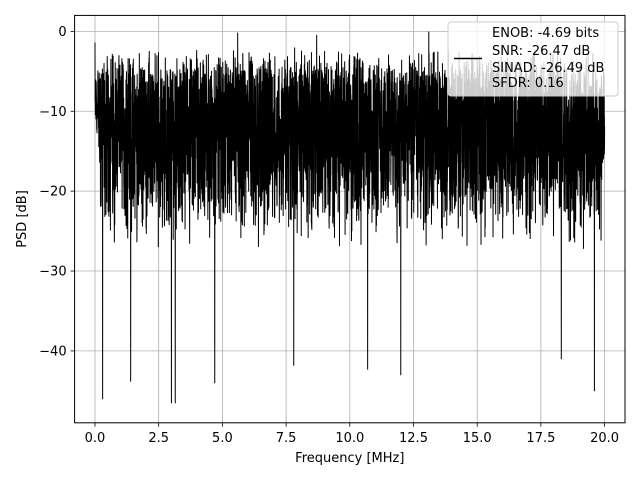 The image size is (640, 480). I want to click on y-tick-label: −10, so click(52, 112).